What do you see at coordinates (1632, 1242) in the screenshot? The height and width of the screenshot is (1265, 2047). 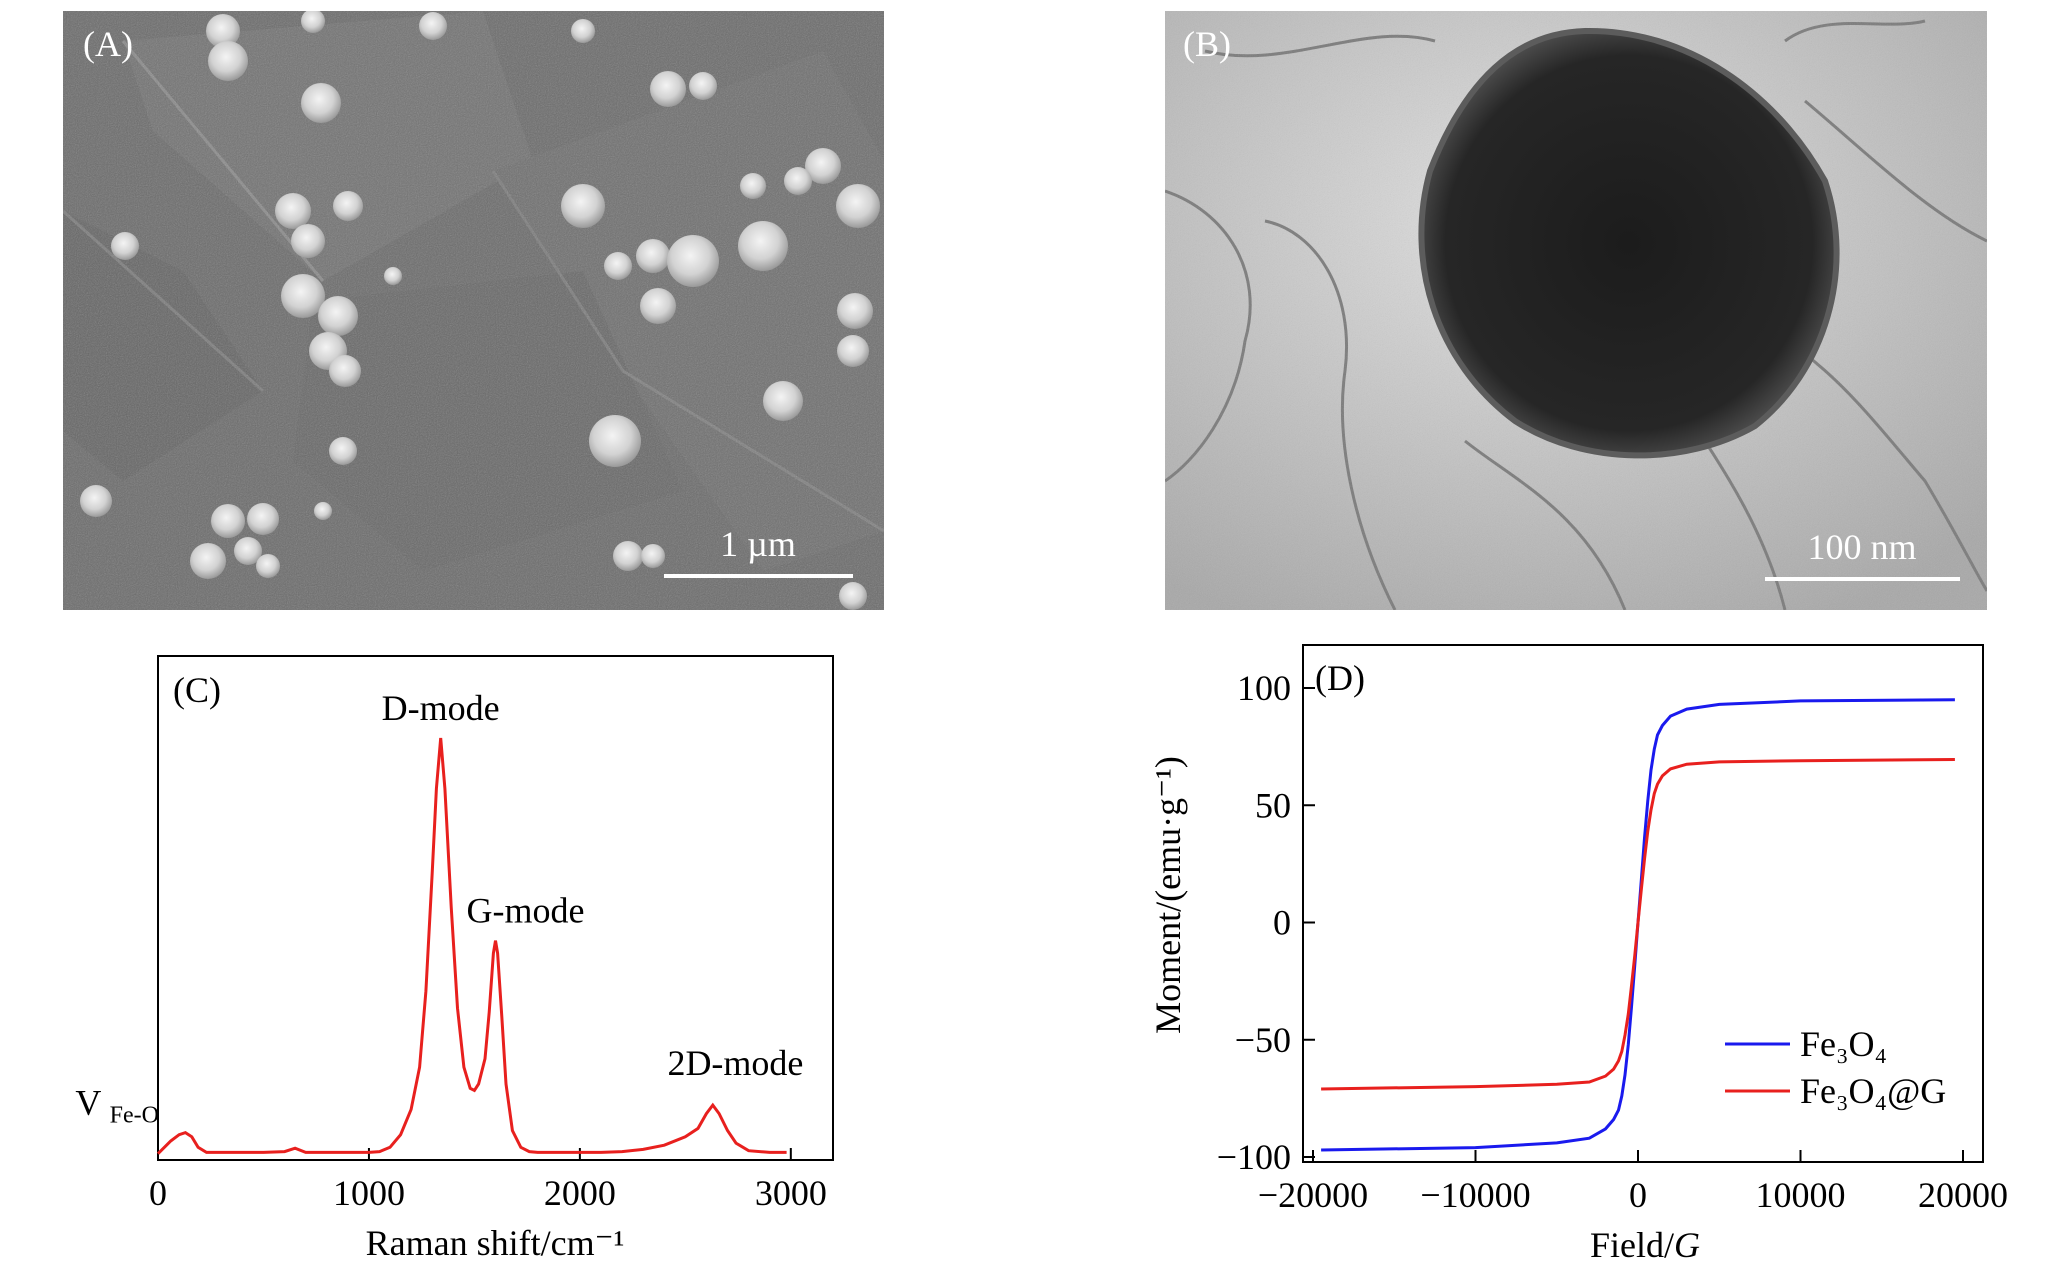 I see `x-axis-label-text: Field/` at bounding box center [1632, 1242].